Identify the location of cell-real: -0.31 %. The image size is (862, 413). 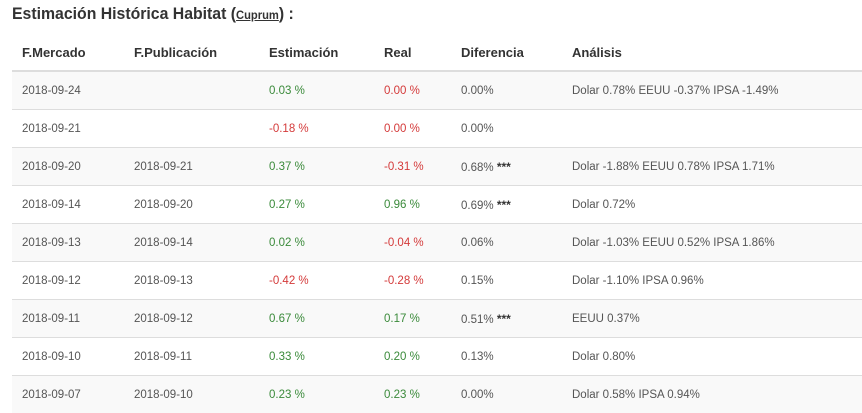
(412, 167).